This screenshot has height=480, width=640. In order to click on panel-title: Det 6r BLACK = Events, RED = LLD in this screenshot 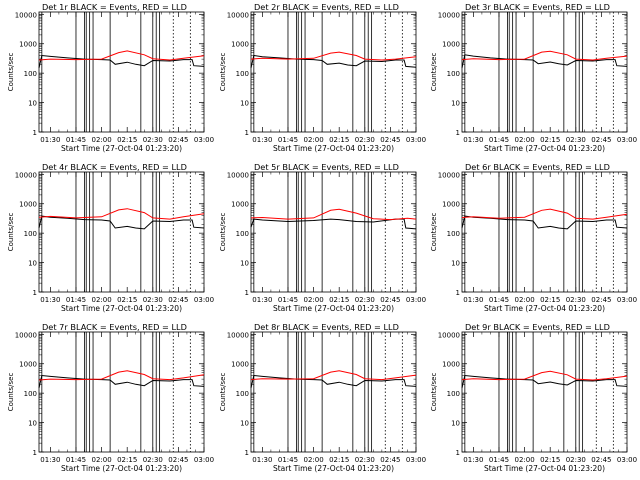, I will do `click(537, 167)`.